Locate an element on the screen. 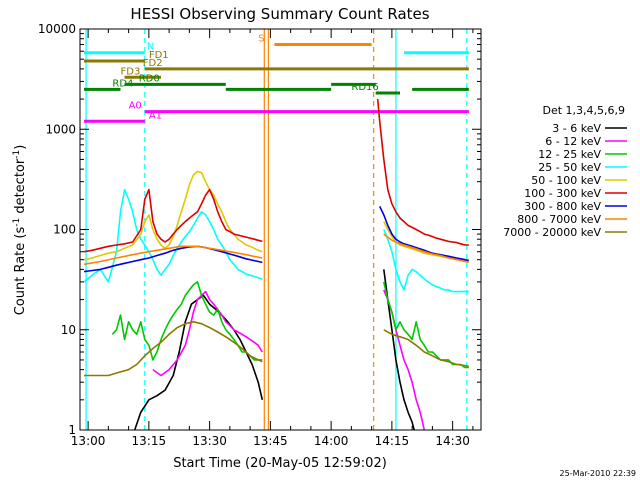 The image size is (640, 480). interval-label-rd16: RD16 is located at coordinates (364, 87).